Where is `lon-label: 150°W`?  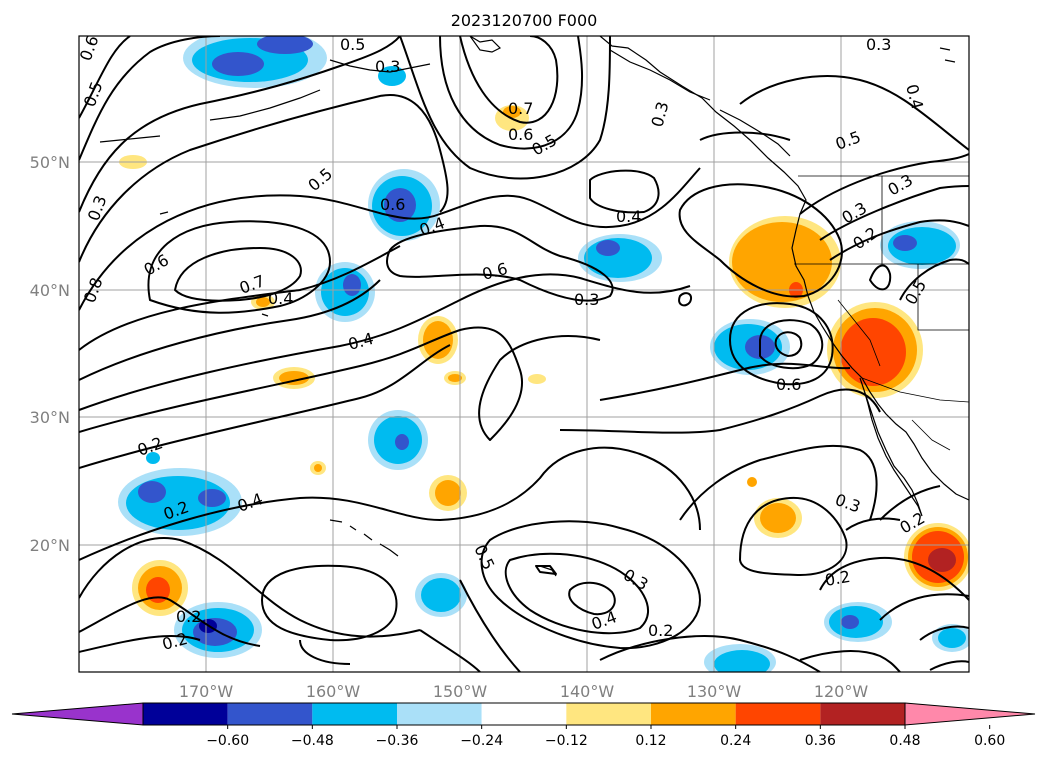 lon-label: 150°W is located at coordinates (460, 691).